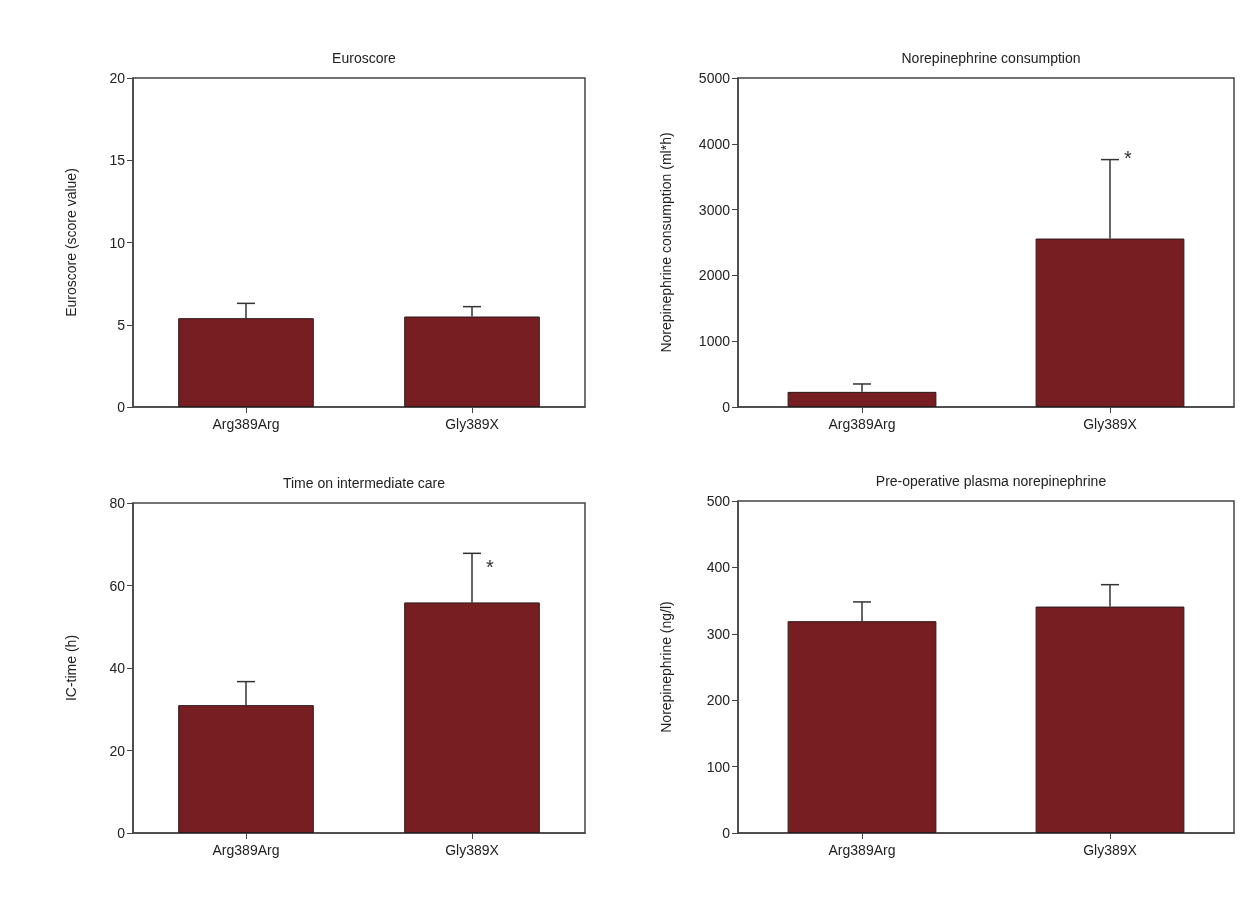  Describe the element at coordinates (117, 585) in the screenshot. I see `y-tick-label: 60` at that location.